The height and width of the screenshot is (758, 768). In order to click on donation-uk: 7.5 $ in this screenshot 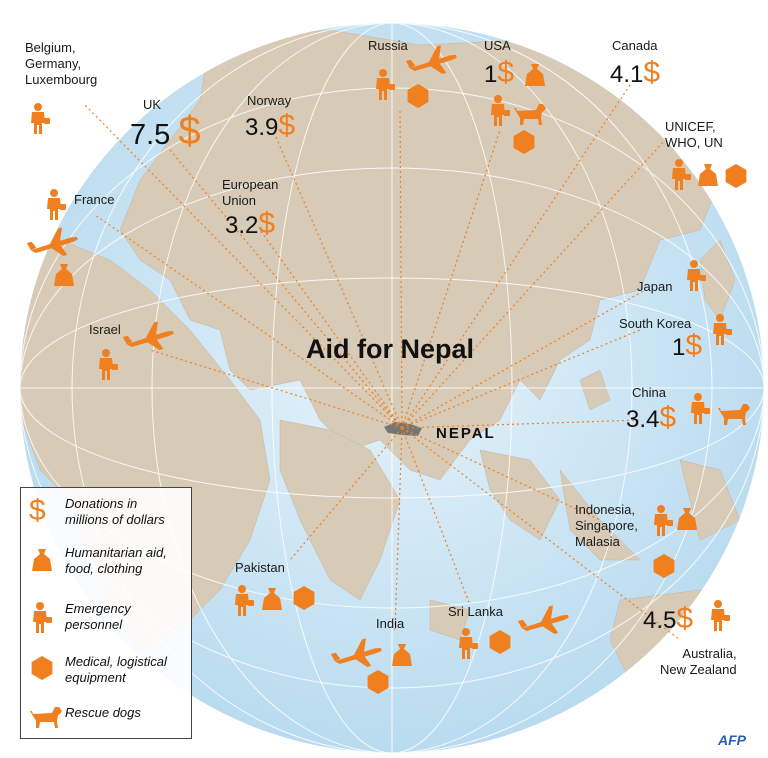, I will do `click(165, 131)`.